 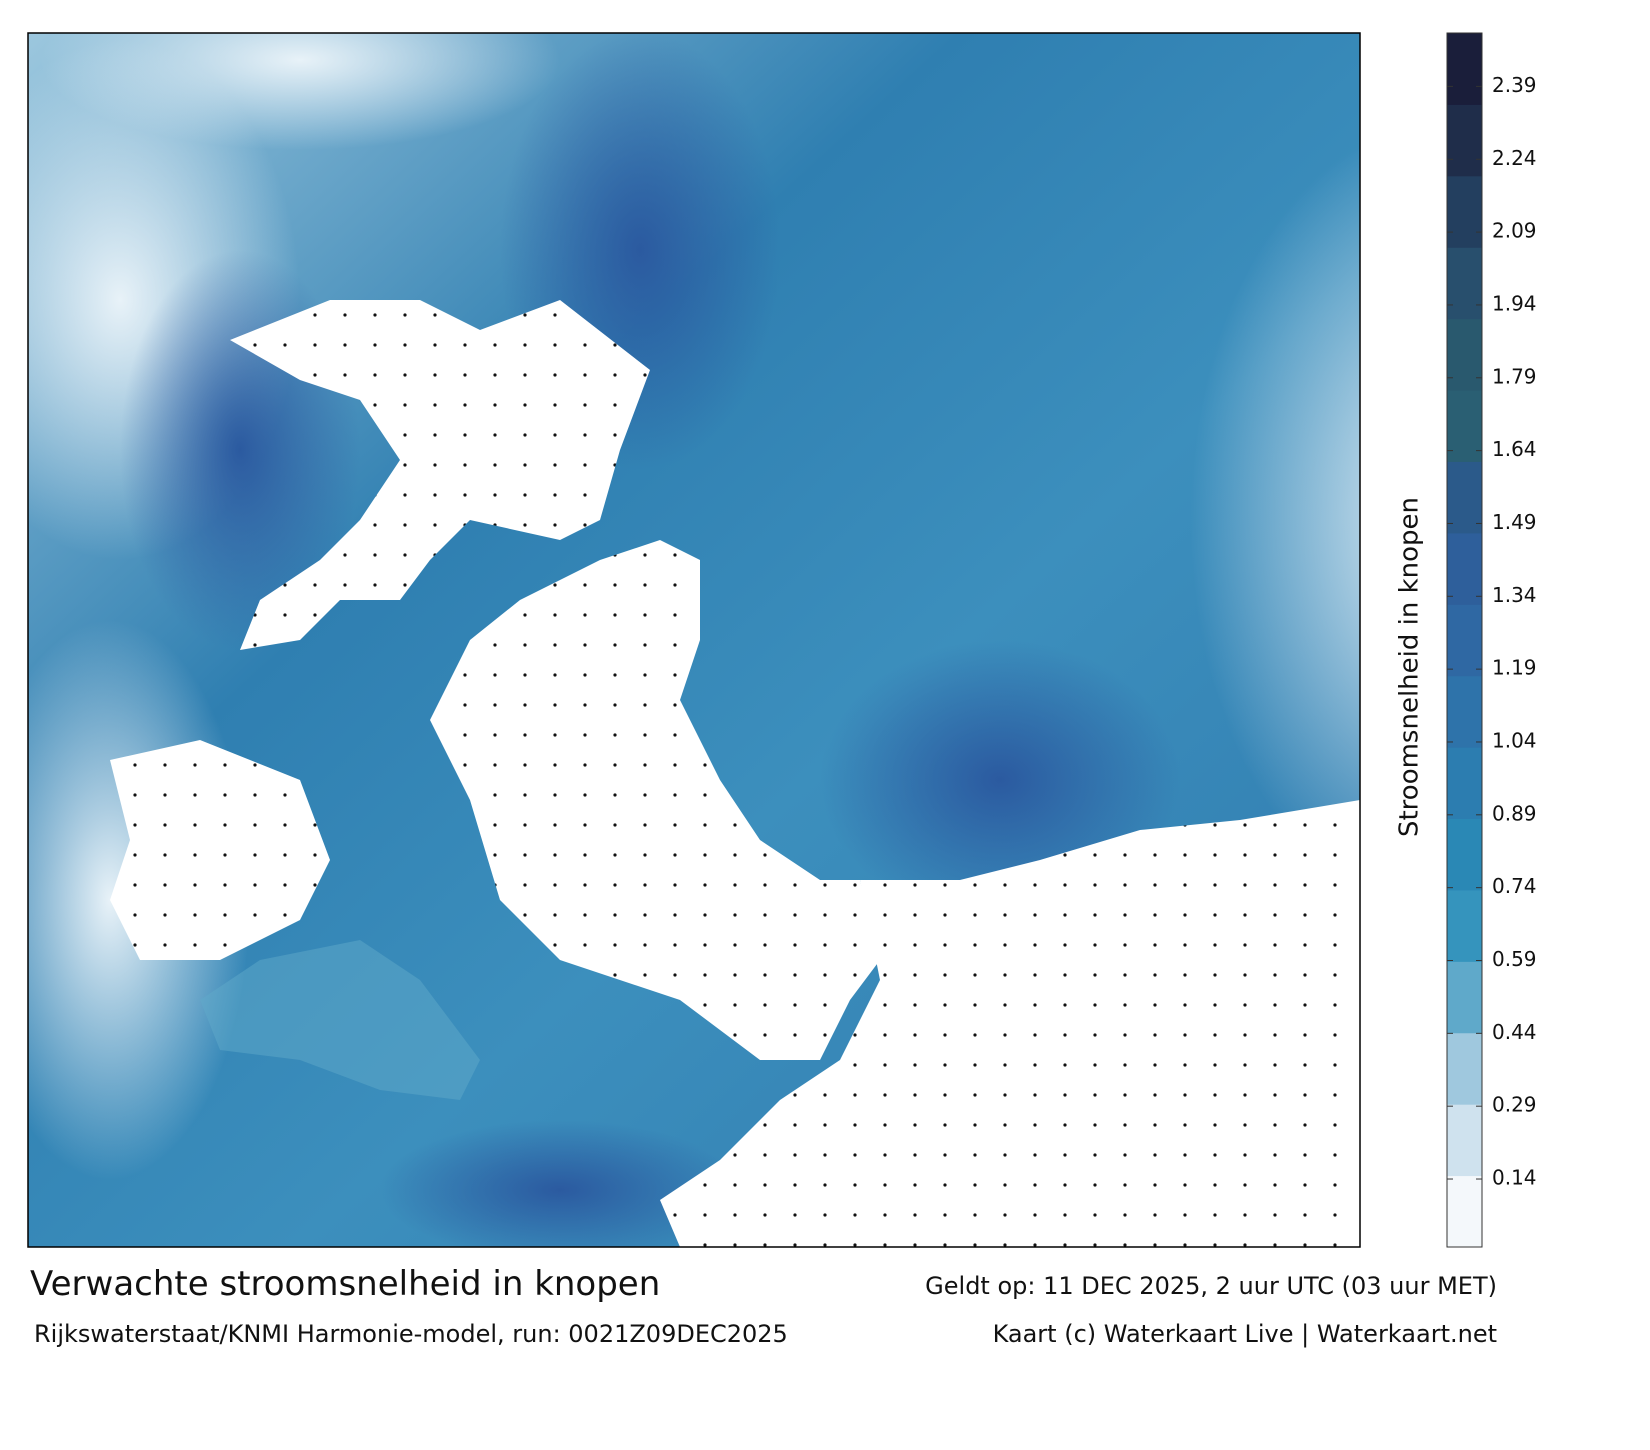 What do you see at coordinates (340, 1020) in the screenshot?
I see `sea-shade` at bounding box center [340, 1020].